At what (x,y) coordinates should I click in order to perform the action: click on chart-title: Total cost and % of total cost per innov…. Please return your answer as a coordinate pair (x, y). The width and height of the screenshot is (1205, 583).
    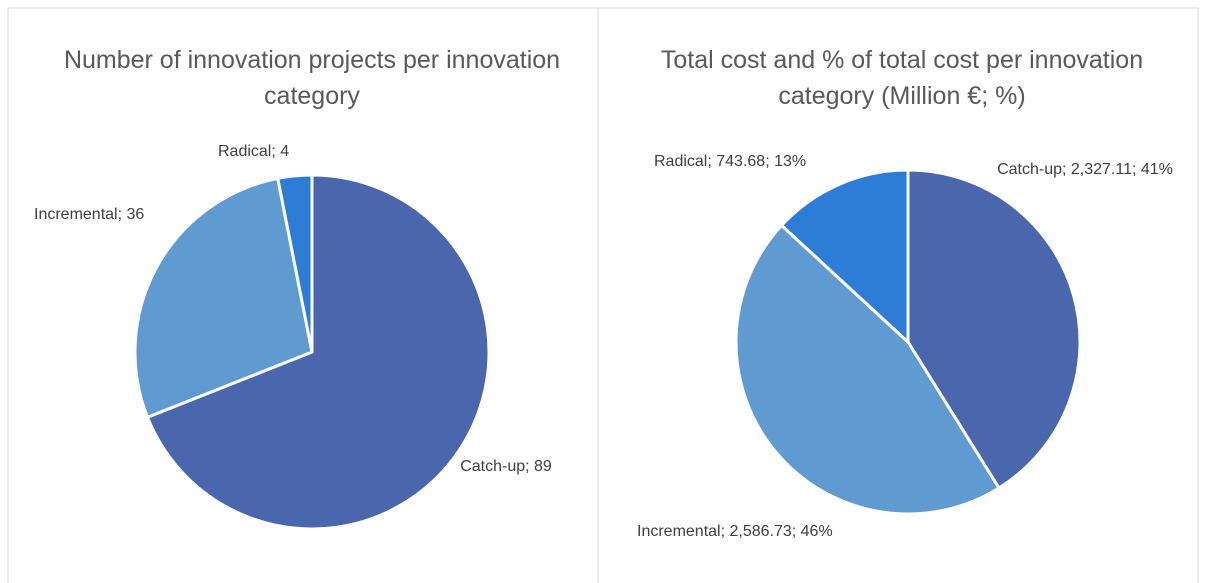
    Looking at the image, I should click on (902, 78).